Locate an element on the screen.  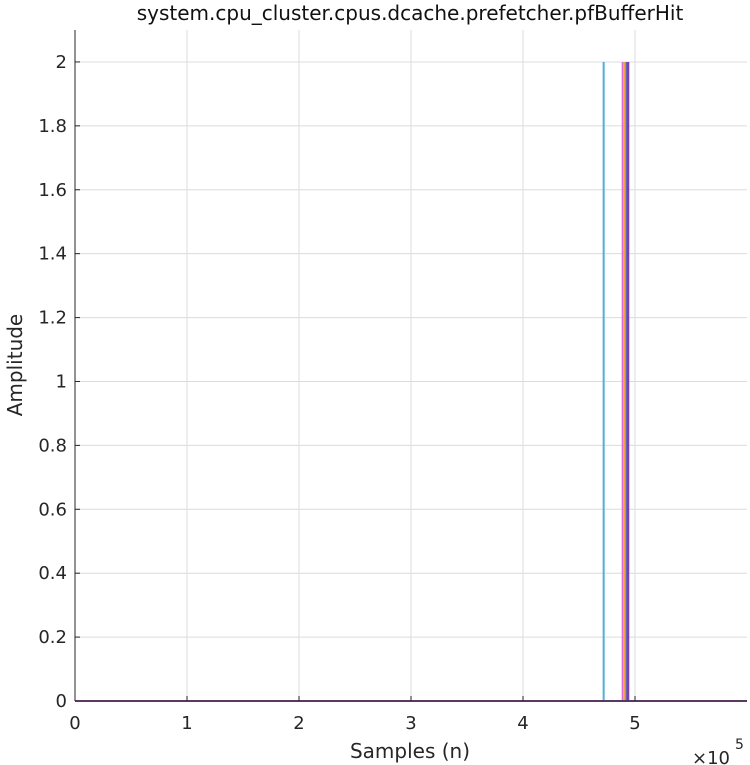
y-tick-label: 0.6 is located at coordinates (52, 509).